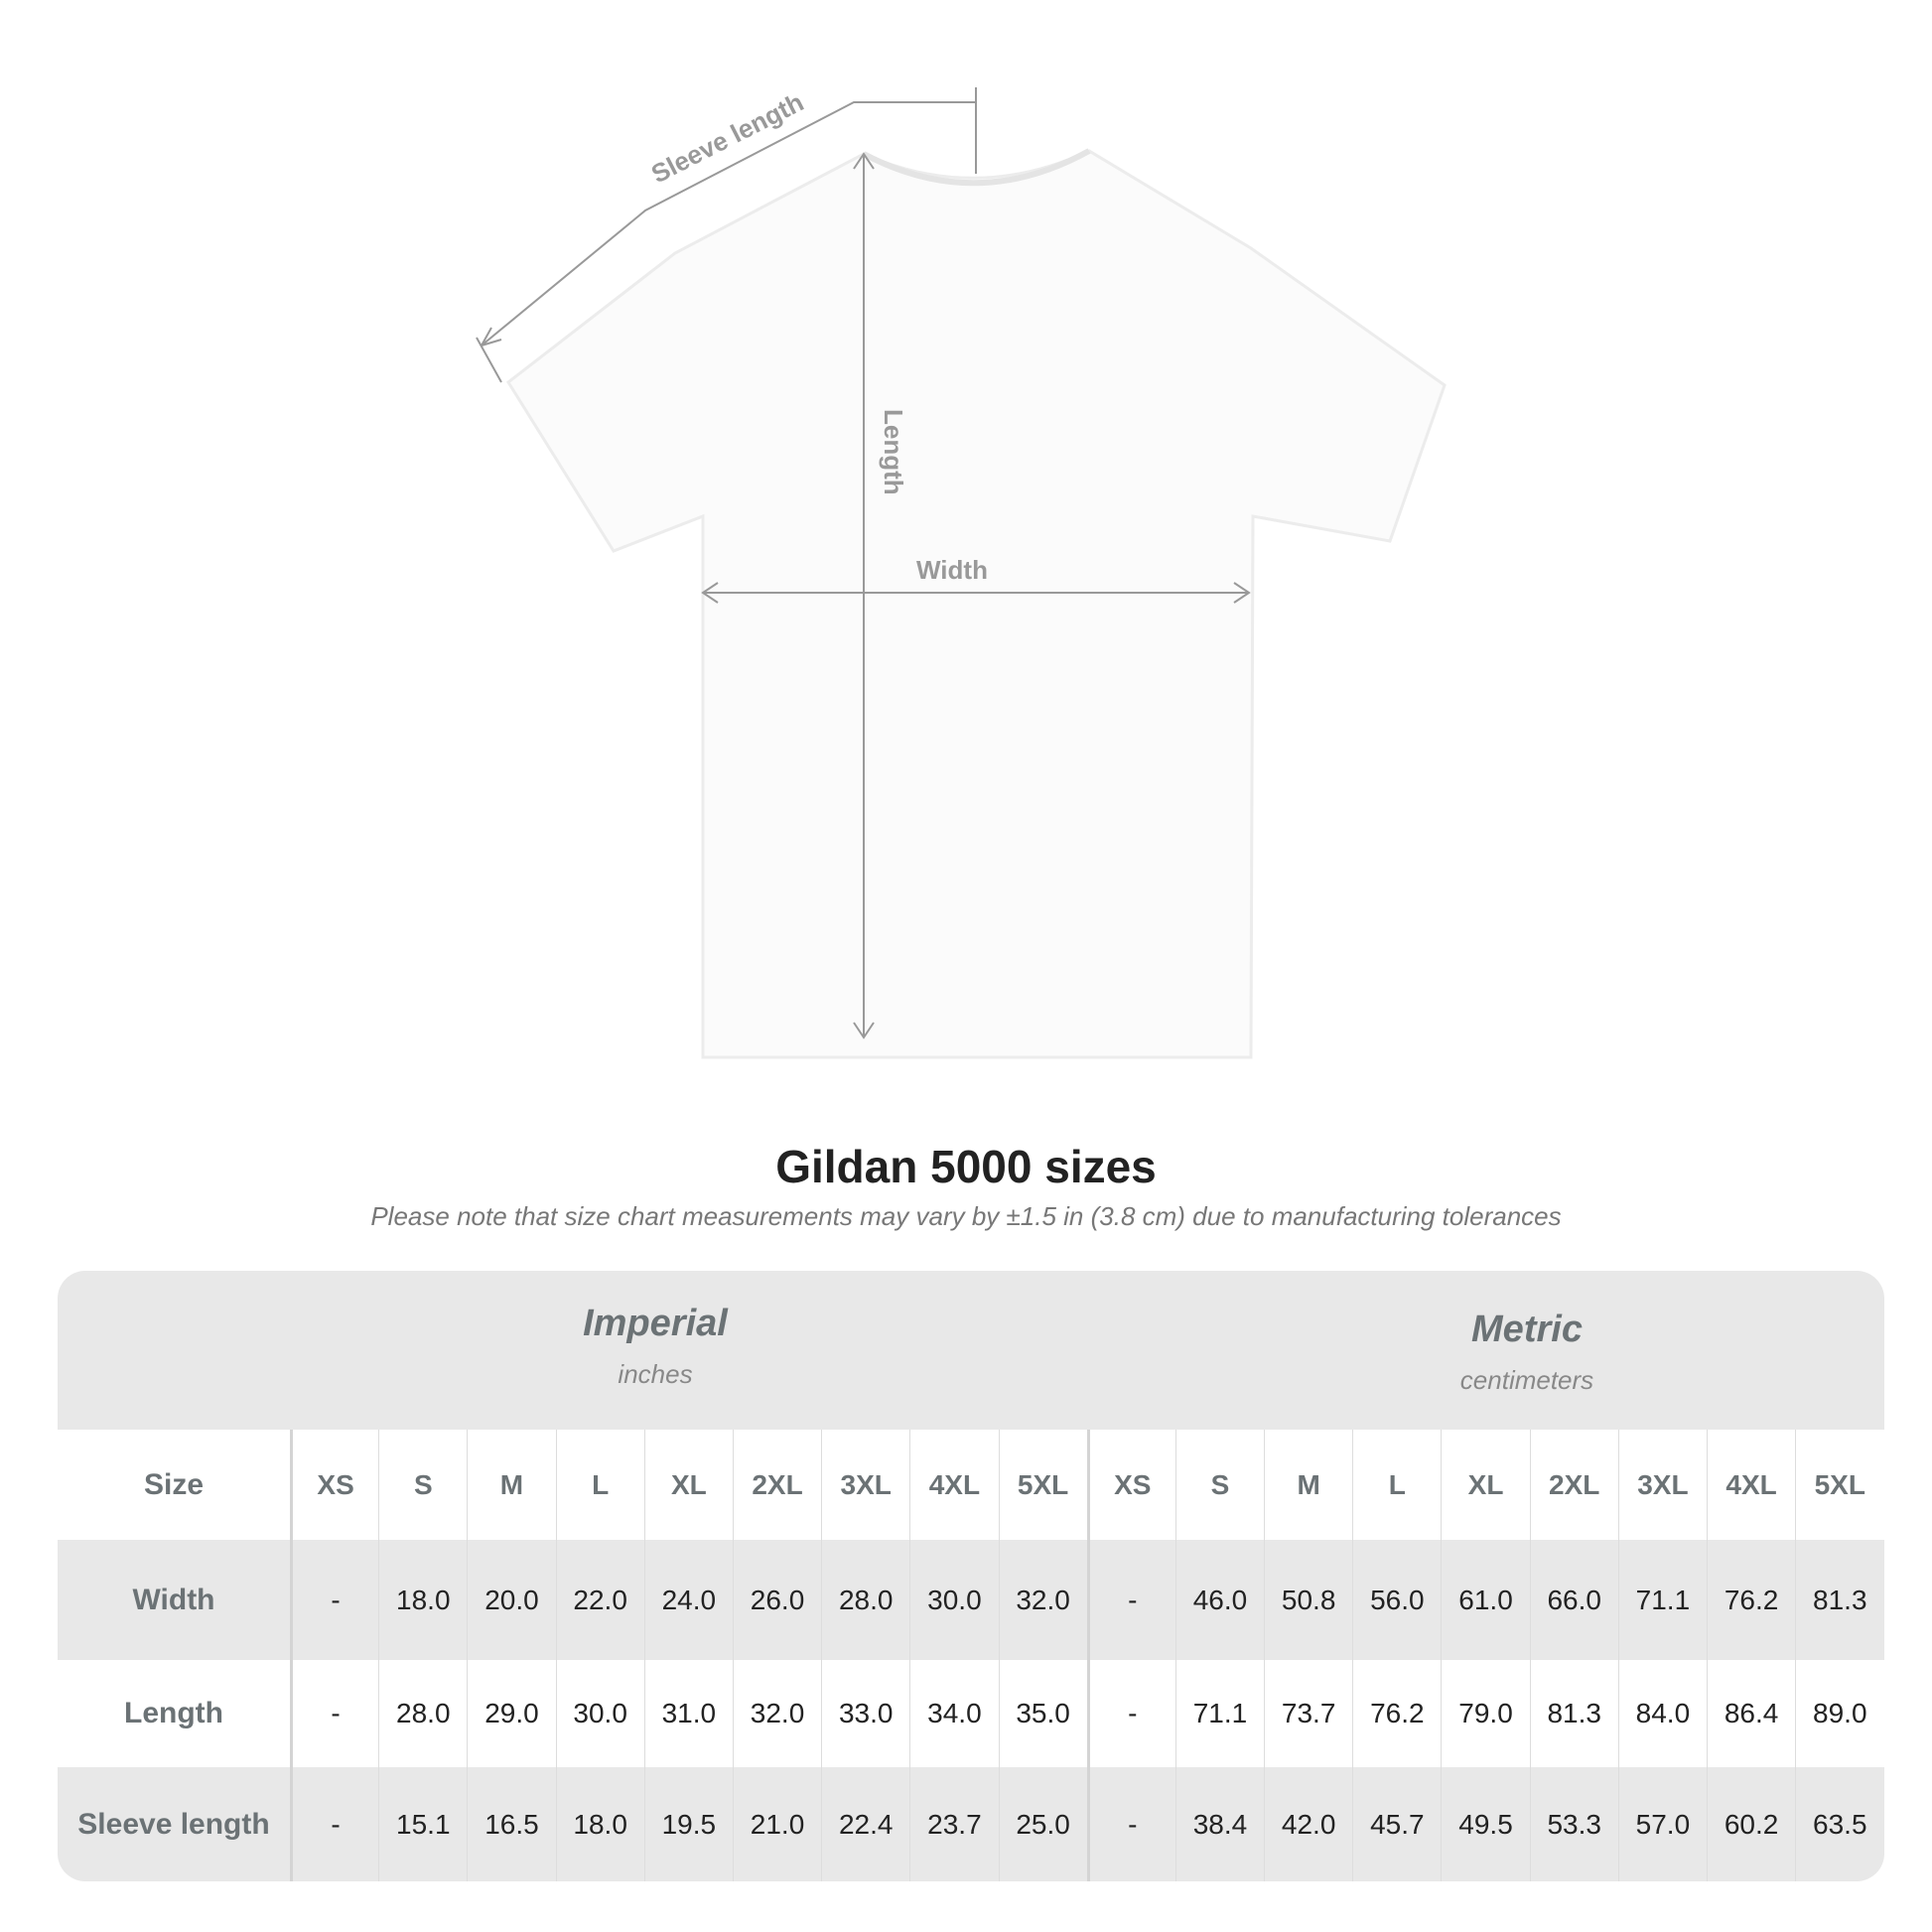  What do you see at coordinates (1042, 1714) in the screenshot?
I see `table-cell: 35.0` at bounding box center [1042, 1714].